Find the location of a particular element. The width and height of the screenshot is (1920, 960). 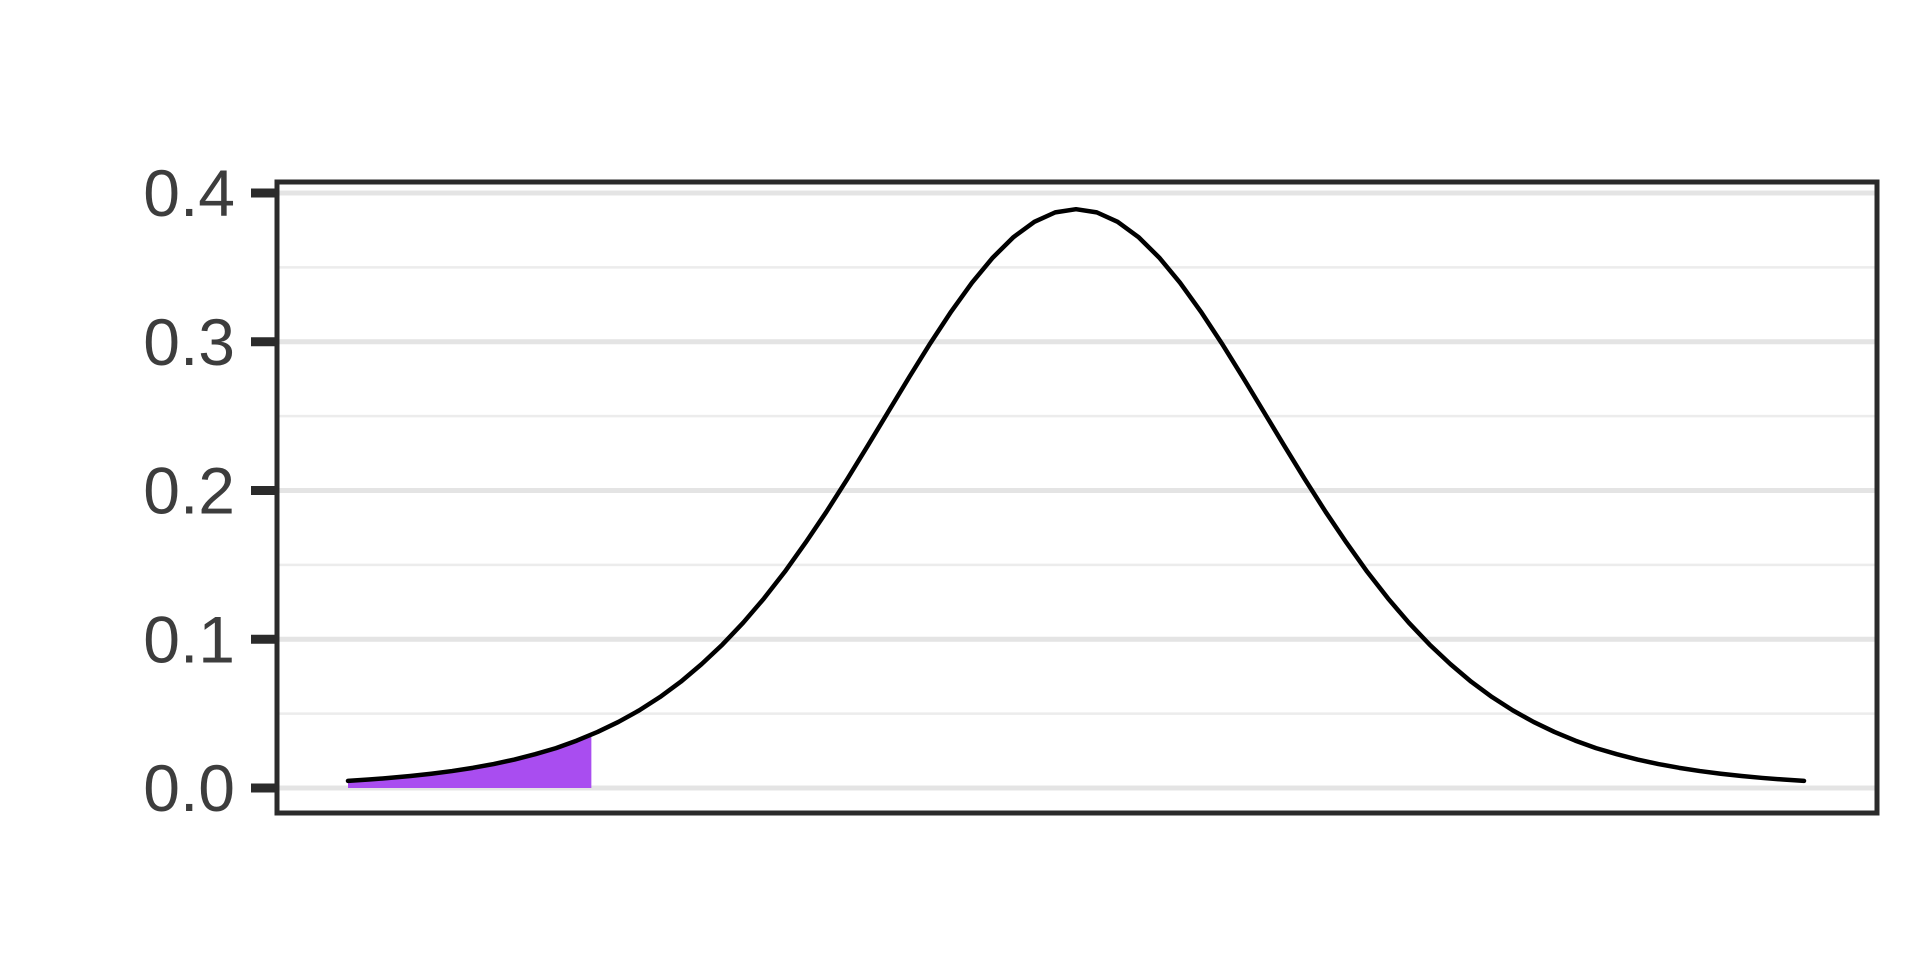

y-axis-tick-label: 0.2 is located at coordinates (189, 491).